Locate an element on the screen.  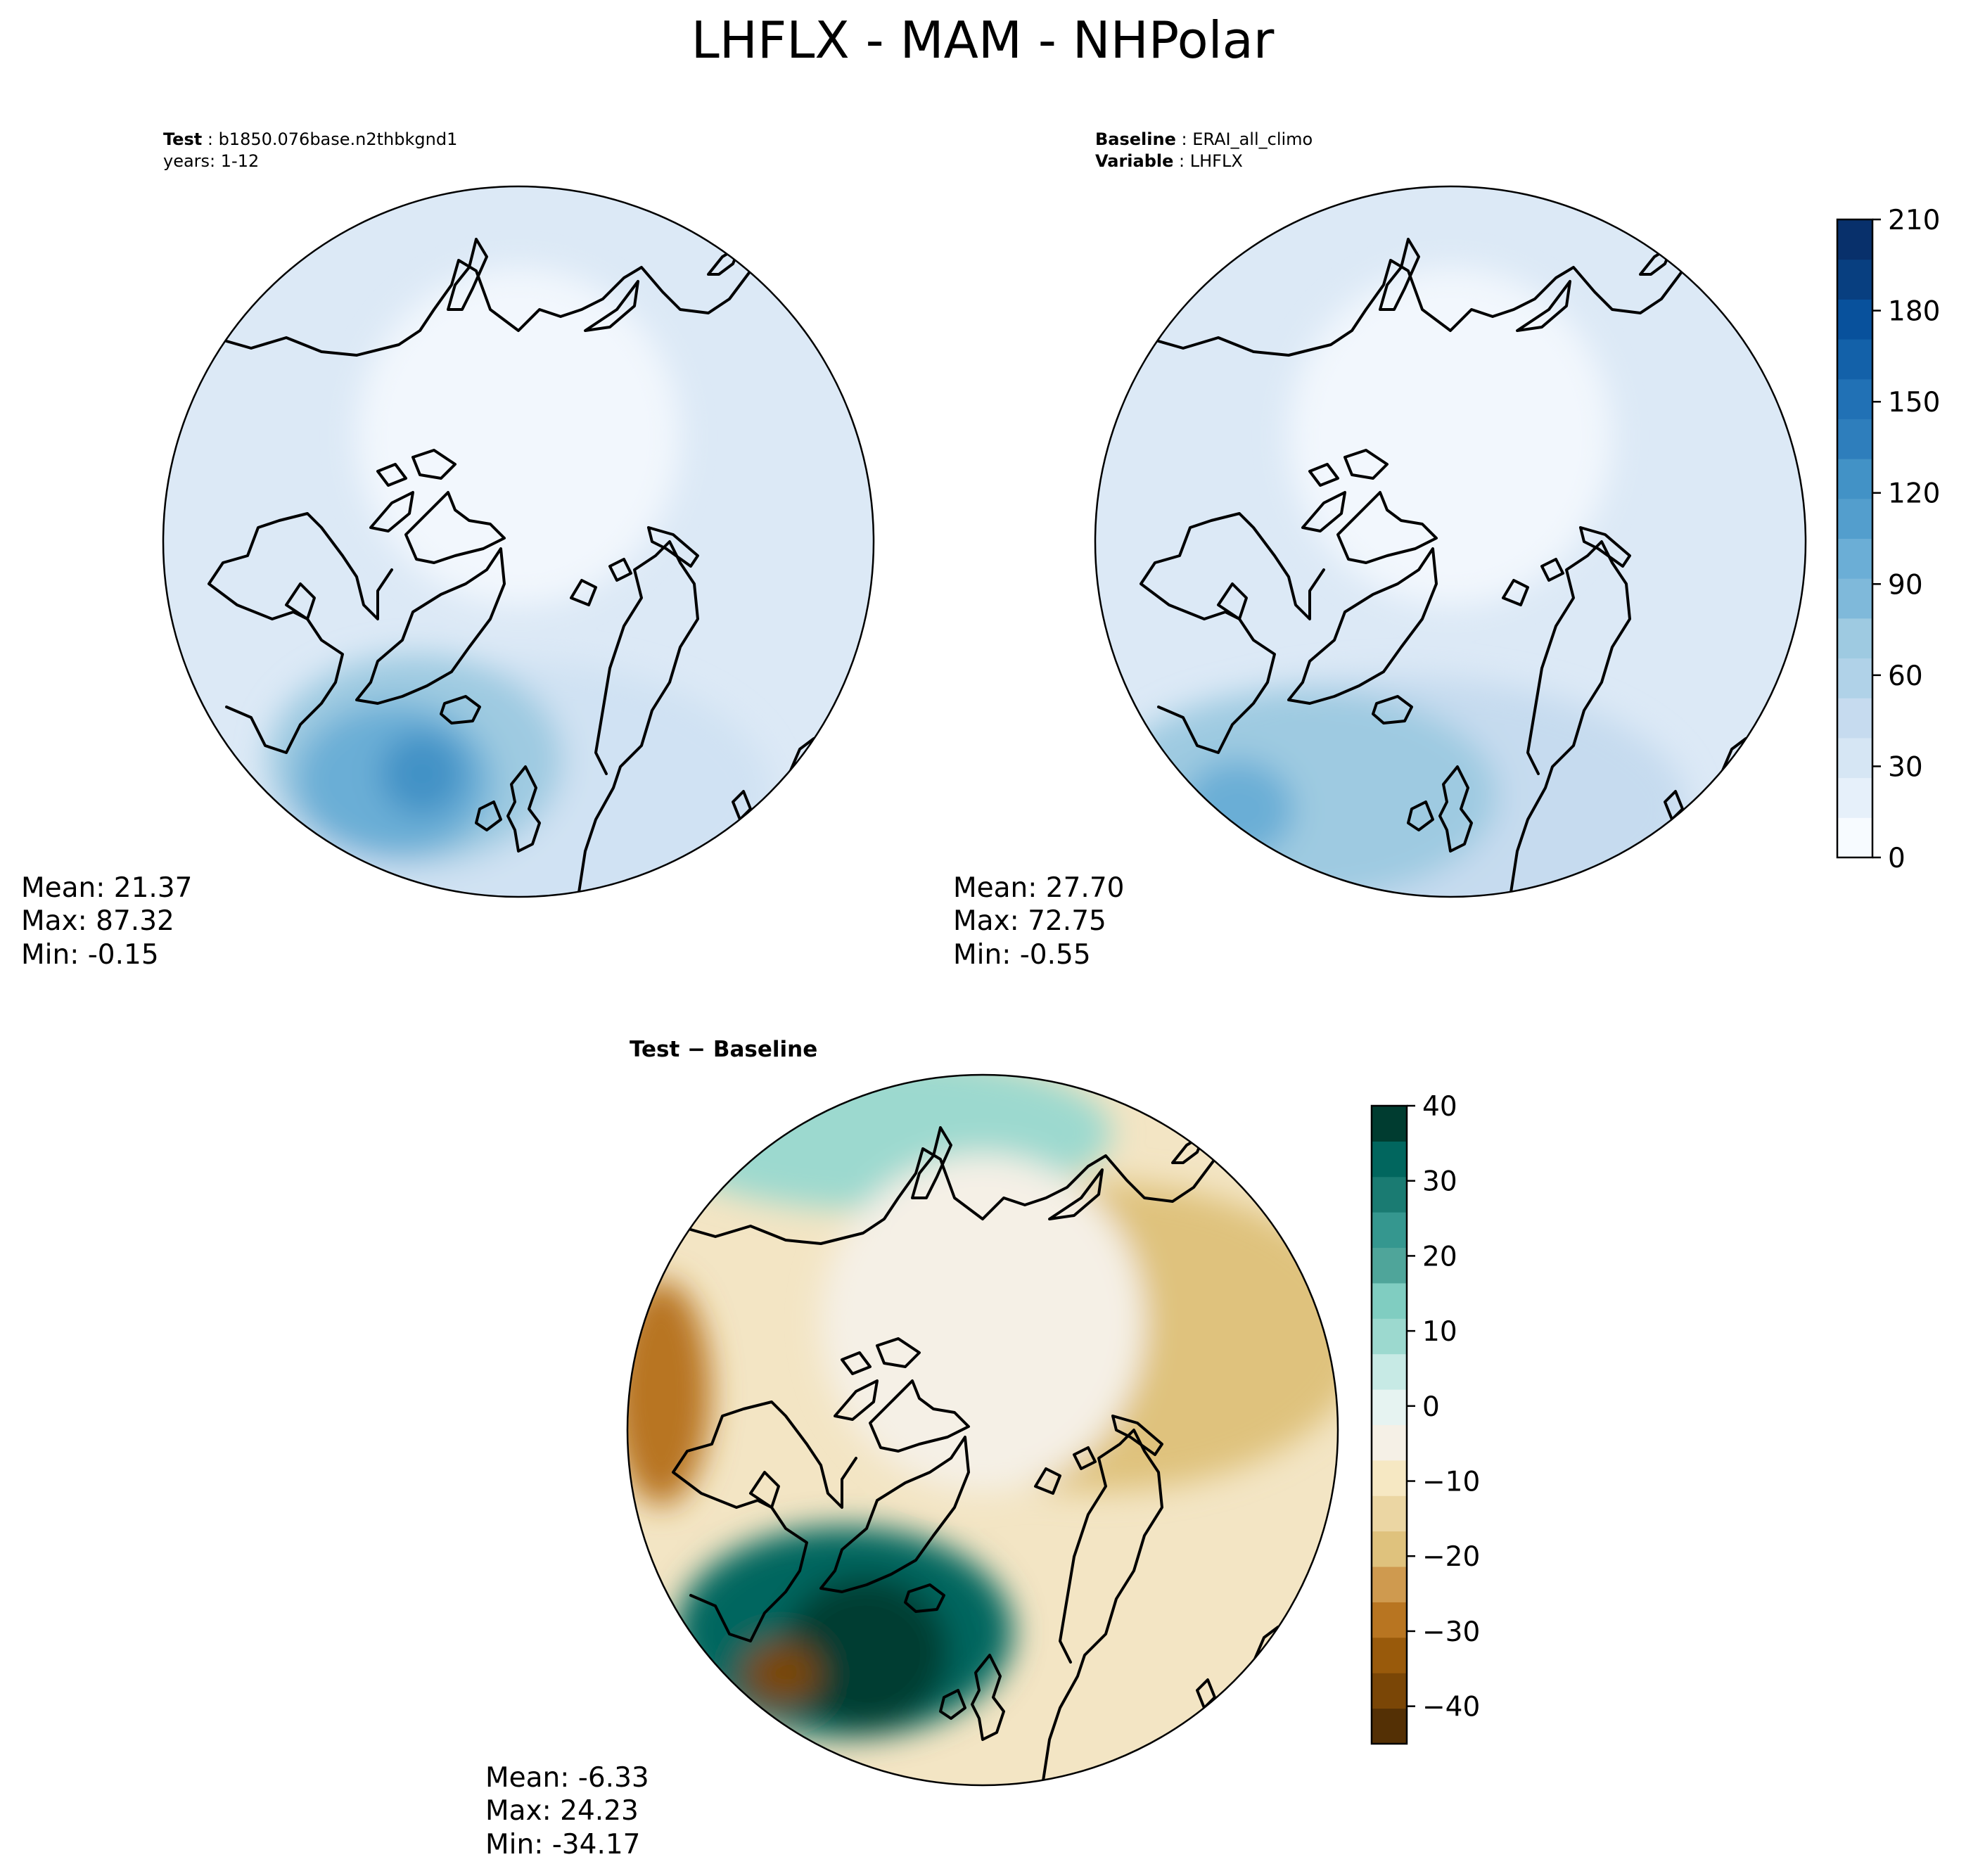
blues-colorbar-tick-label: 150 is located at coordinates (1914, 403).